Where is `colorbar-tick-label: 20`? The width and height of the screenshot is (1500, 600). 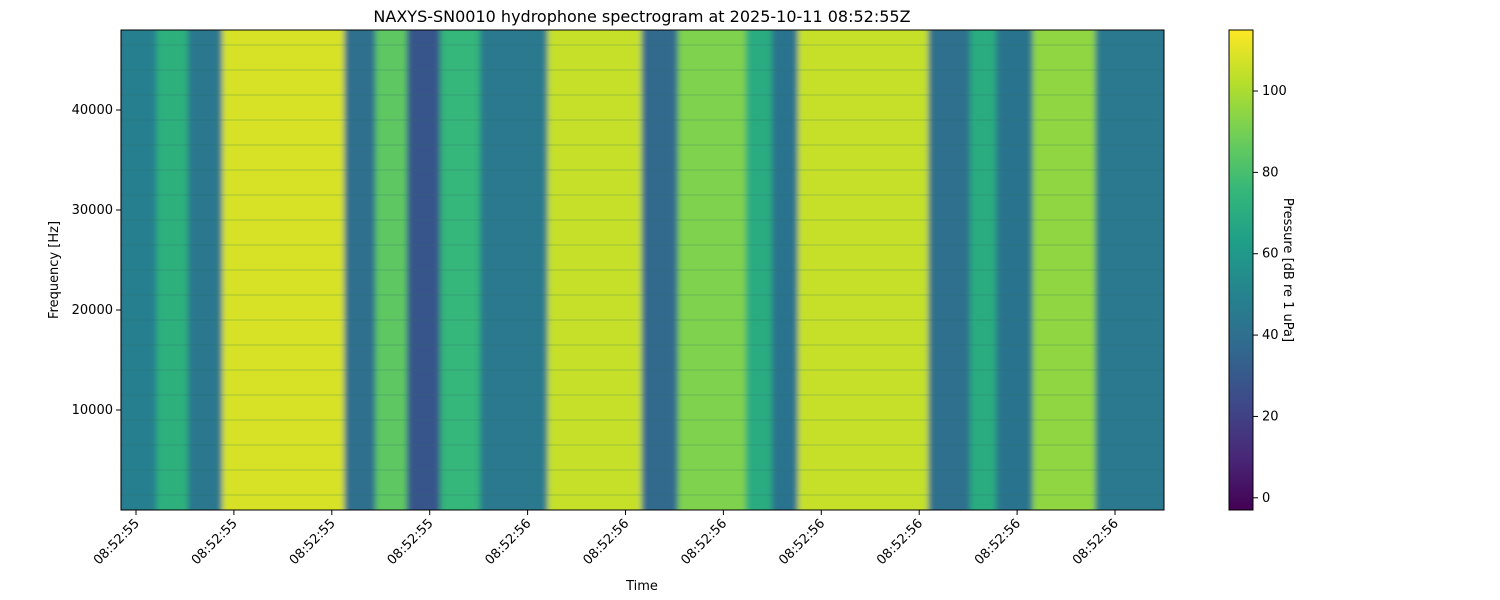 colorbar-tick-label: 20 is located at coordinates (1270, 416).